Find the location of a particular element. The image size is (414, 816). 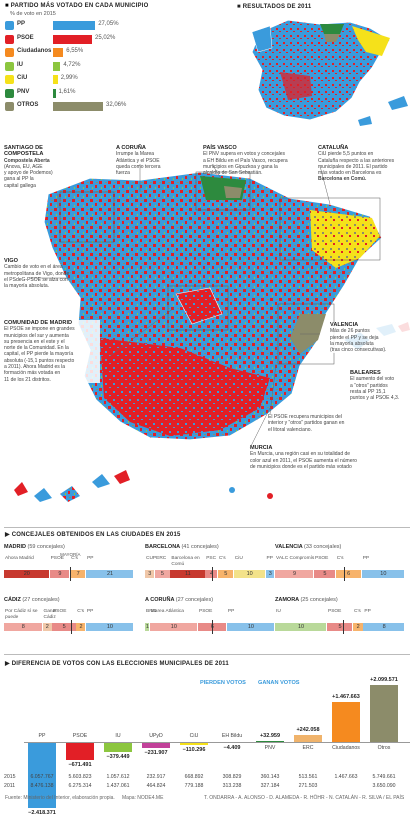

note-line: la mayoría absoluta is located at coordinates (352, 343).